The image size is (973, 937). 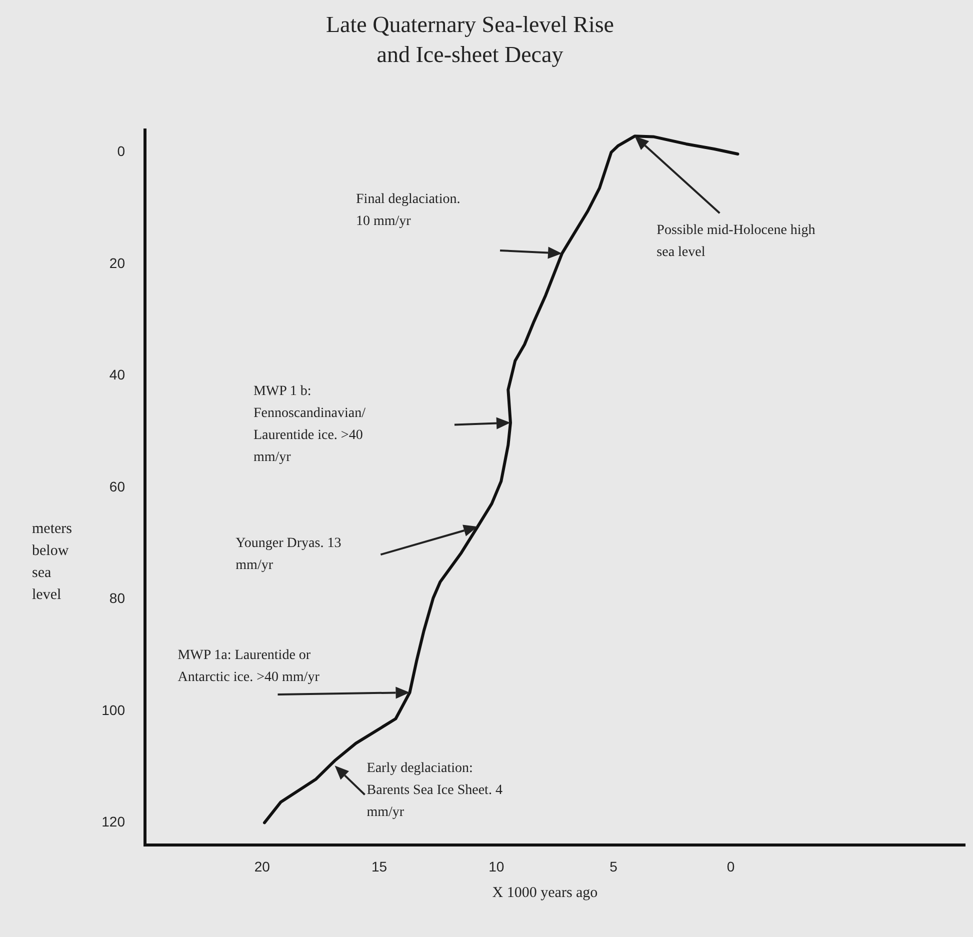 What do you see at coordinates (434, 791) in the screenshot?
I see `annotation: Early deglaciation: Barents Sea Ice Sheet. 4 mm/yr` at bounding box center [434, 791].